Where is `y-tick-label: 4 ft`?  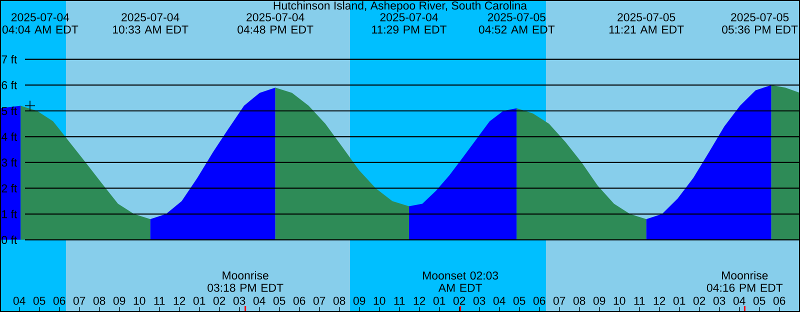
y-tick-label: 4 ft is located at coordinates (9, 136).